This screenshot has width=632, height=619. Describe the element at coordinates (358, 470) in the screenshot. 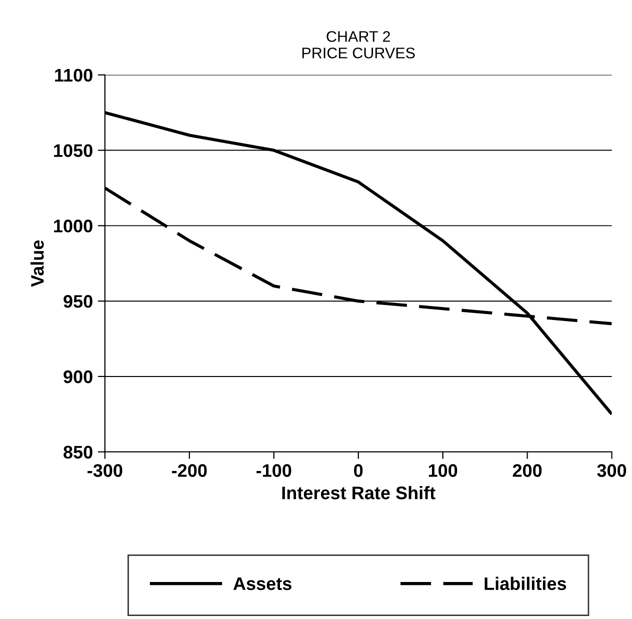

I see `x-tick-label: 0` at that location.